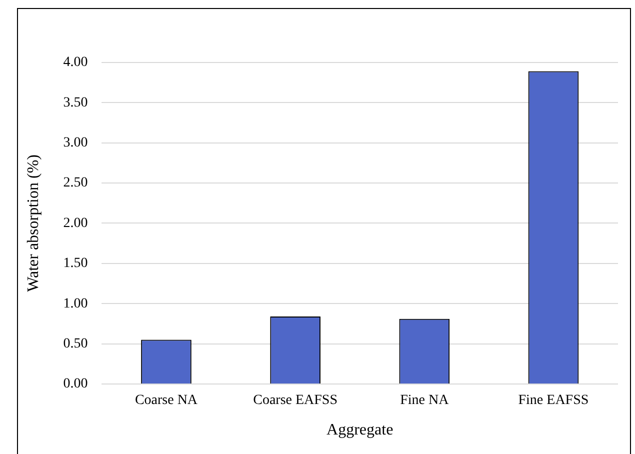  I want to click on y-tick-label: 3.00, so click(75, 142).